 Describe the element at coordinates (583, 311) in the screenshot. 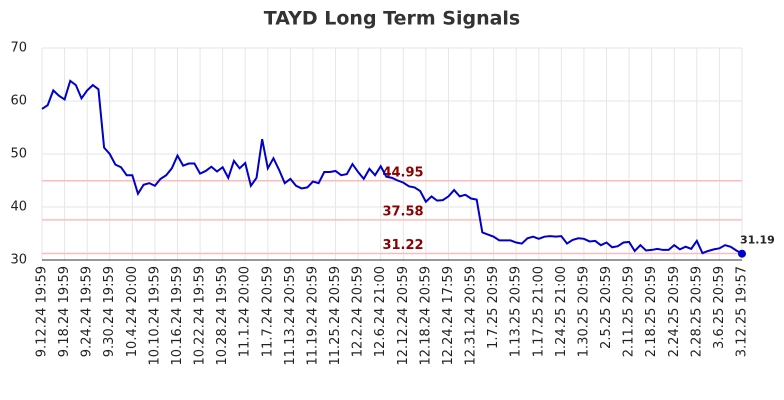

I see `x-tick-label: 1.30.25 20:59` at that location.